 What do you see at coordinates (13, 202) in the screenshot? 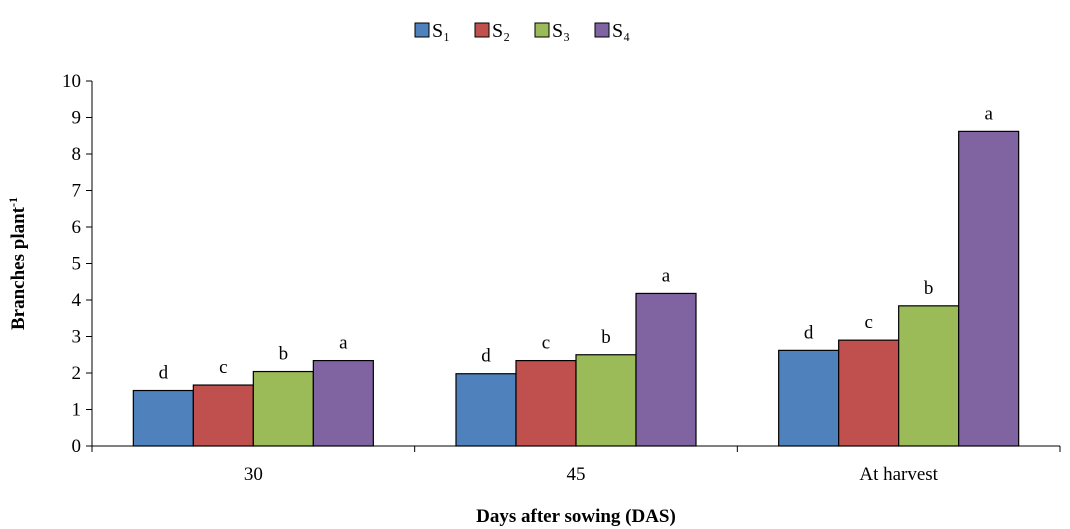
I see `y-axis-title-superscript: -1` at bounding box center [13, 202].